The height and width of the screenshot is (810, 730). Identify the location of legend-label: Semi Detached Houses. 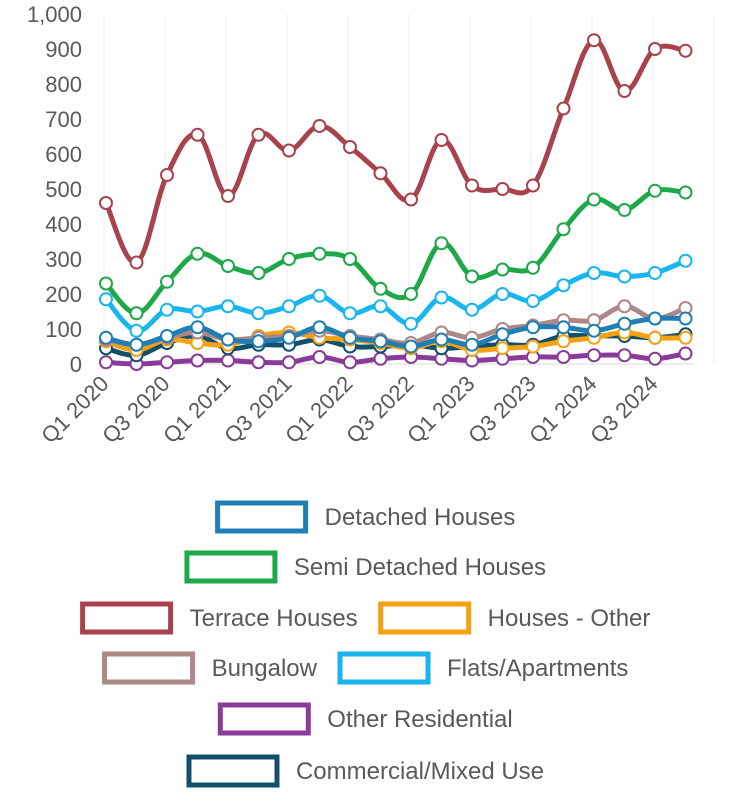
(420, 567).